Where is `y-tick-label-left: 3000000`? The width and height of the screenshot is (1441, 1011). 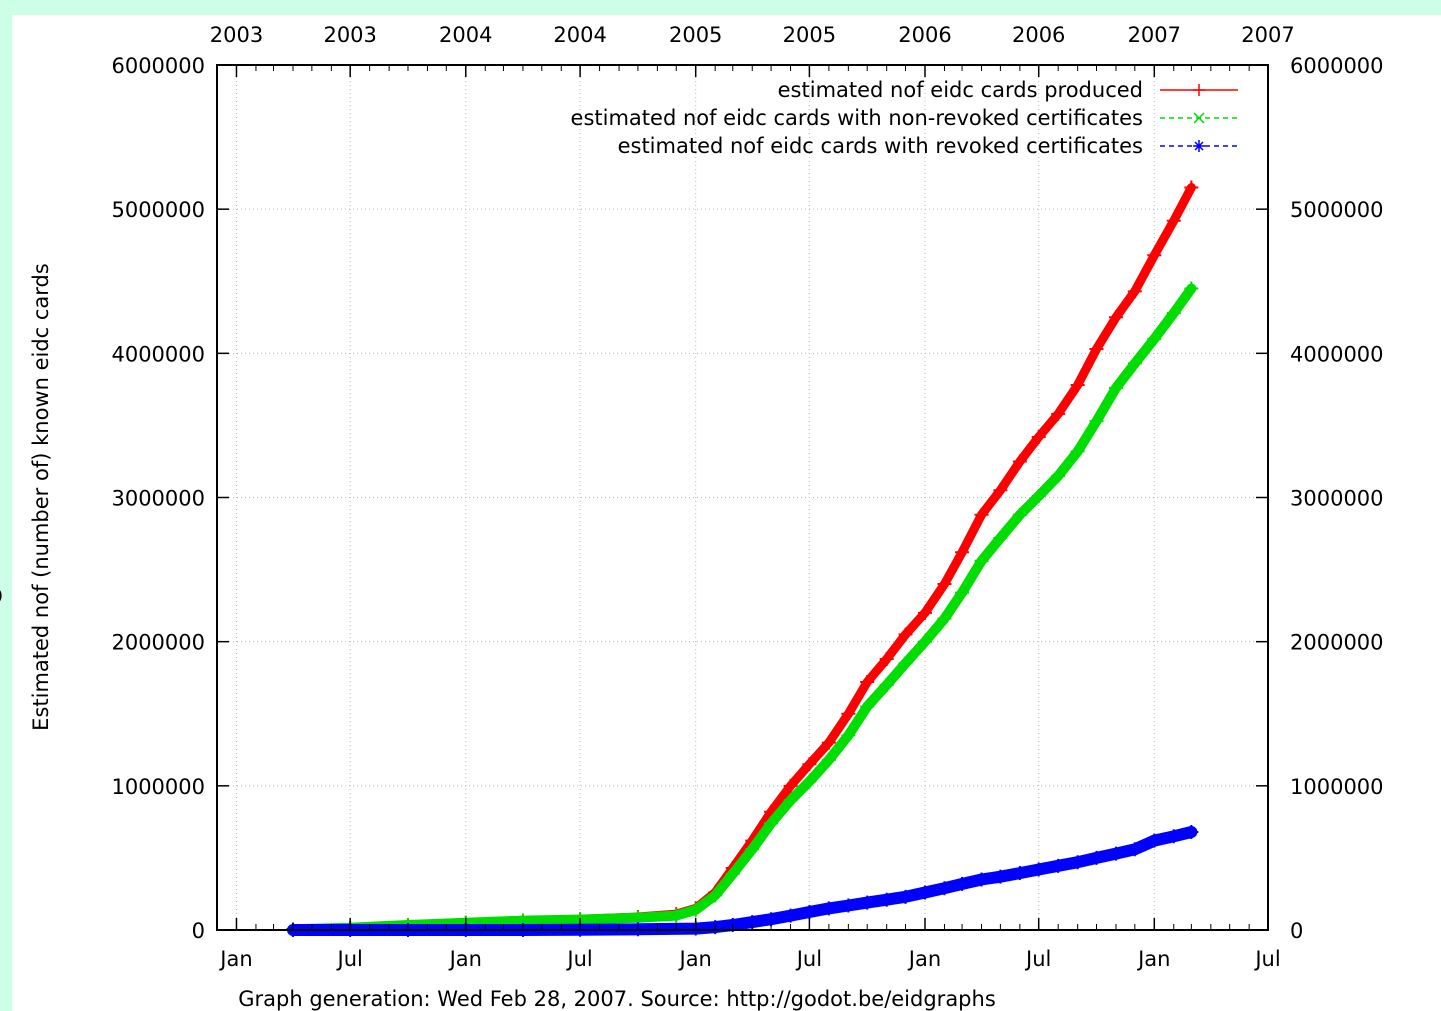
y-tick-label-left: 3000000 is located at coordinates (158, 499).